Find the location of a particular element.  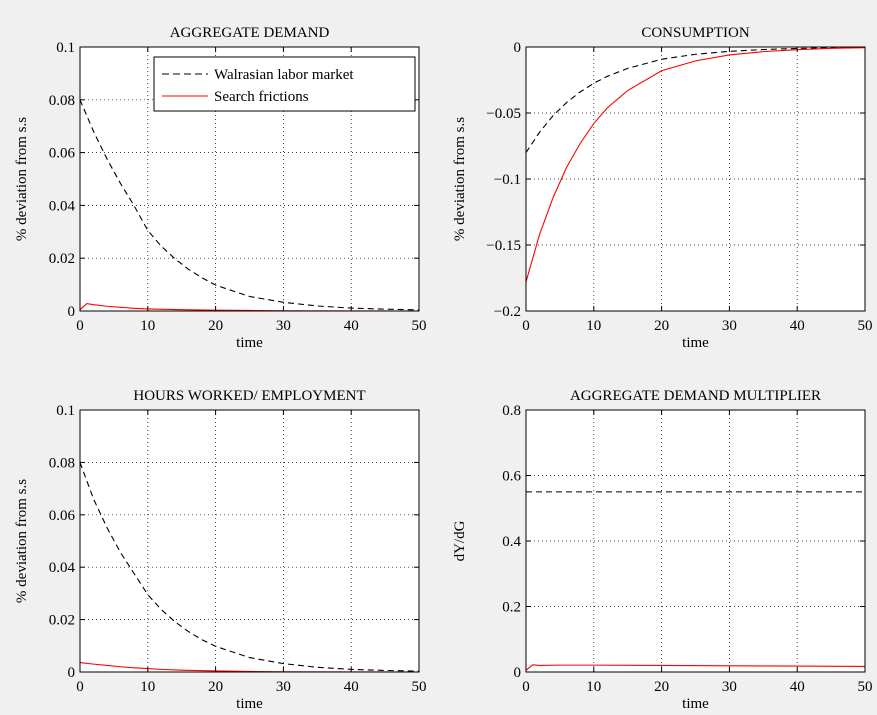

y-tick-label: −0.2 is located at coordinates (507, 312).